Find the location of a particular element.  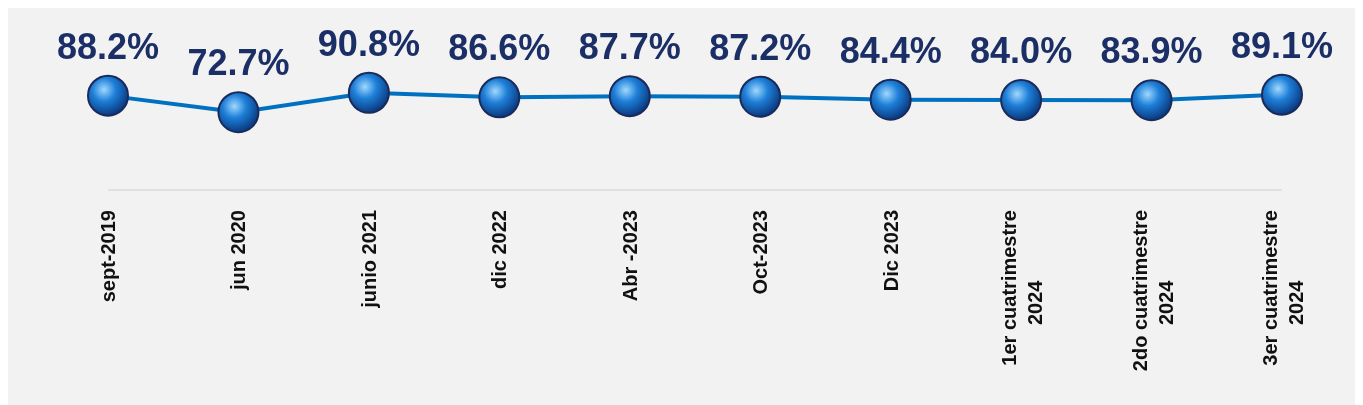

data-label: 72.7% is located at coordinates (238, 63).